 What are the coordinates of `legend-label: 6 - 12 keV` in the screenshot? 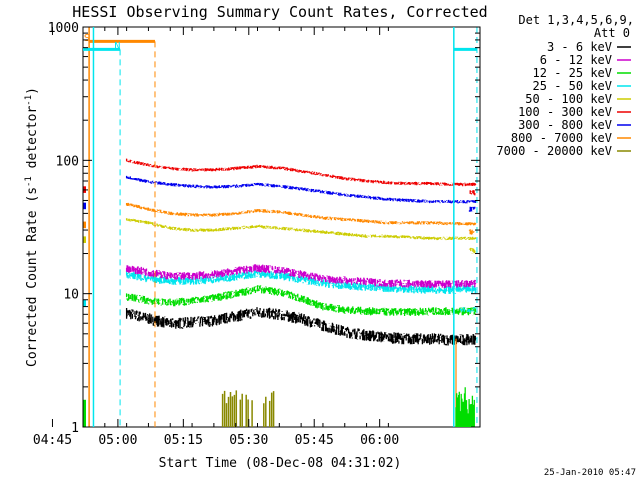 It's located at (576, 60).